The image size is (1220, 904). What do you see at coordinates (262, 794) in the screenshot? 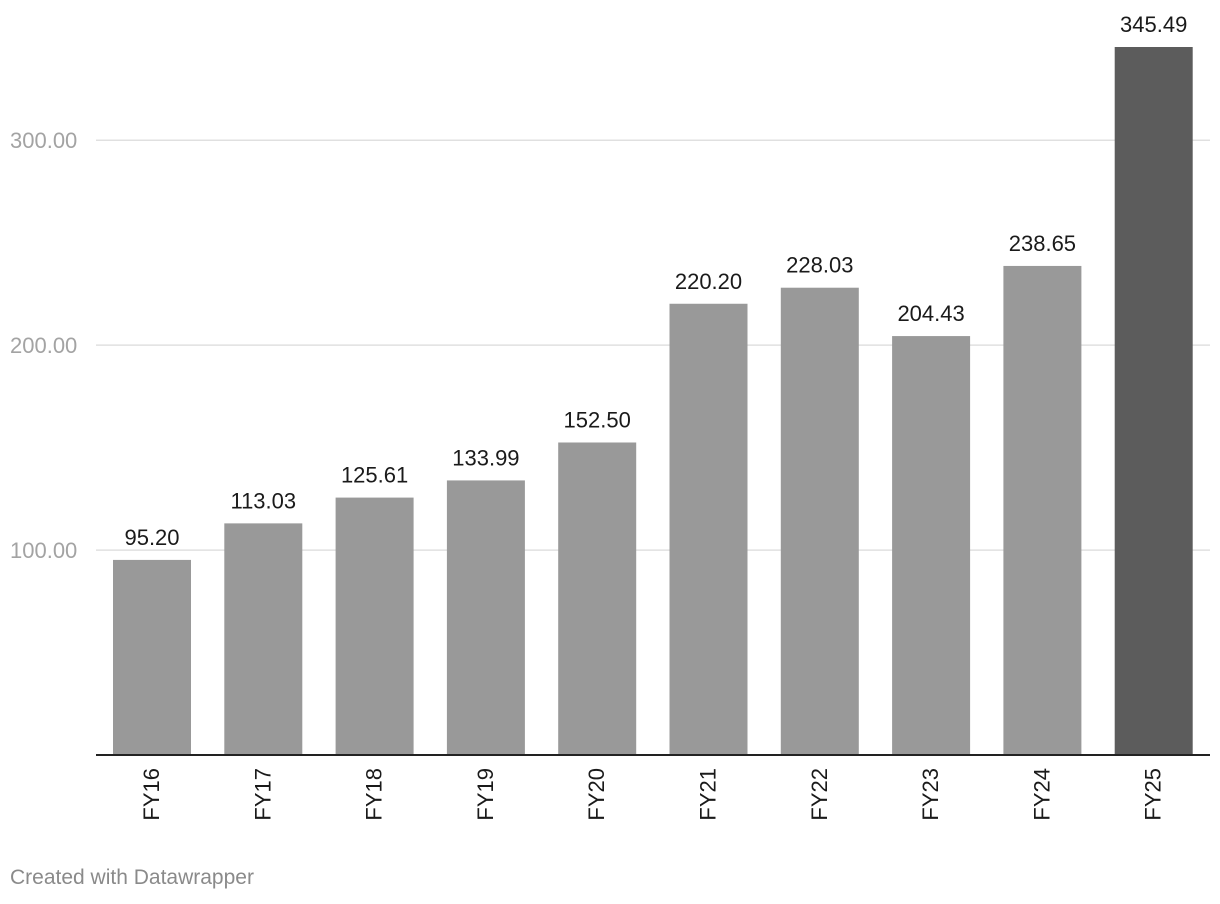
I see `x-category-label: FY17` at bounding box center [262, 794].